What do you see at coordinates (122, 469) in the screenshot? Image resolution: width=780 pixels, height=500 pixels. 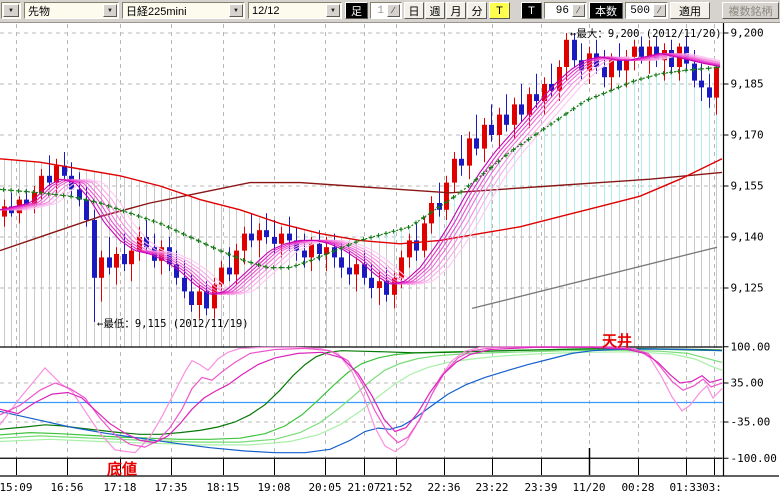 I see `bottom-label: 底値` at bounding box center [122, 469].